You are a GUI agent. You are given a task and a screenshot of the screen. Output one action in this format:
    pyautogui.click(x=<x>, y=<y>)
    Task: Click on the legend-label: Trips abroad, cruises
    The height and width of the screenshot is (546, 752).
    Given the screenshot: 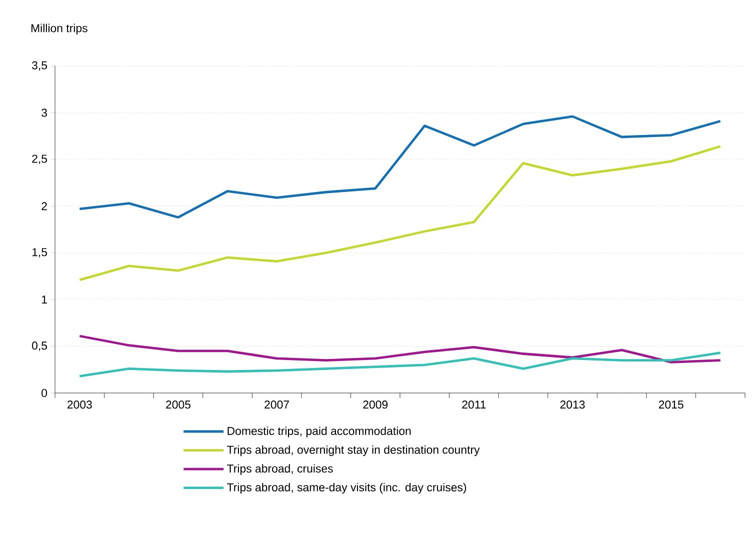 What is the action you would take?
    pyautogui.click(x=280, y=469)
    